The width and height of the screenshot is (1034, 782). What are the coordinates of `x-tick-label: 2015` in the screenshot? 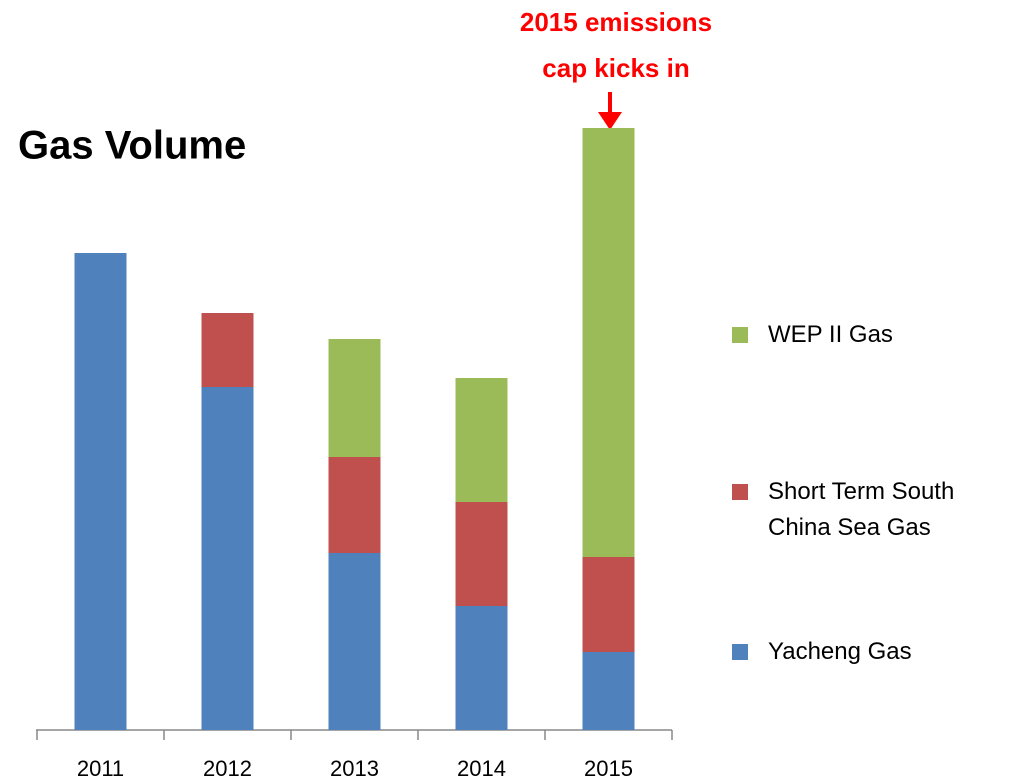 It's located at (608, 768).